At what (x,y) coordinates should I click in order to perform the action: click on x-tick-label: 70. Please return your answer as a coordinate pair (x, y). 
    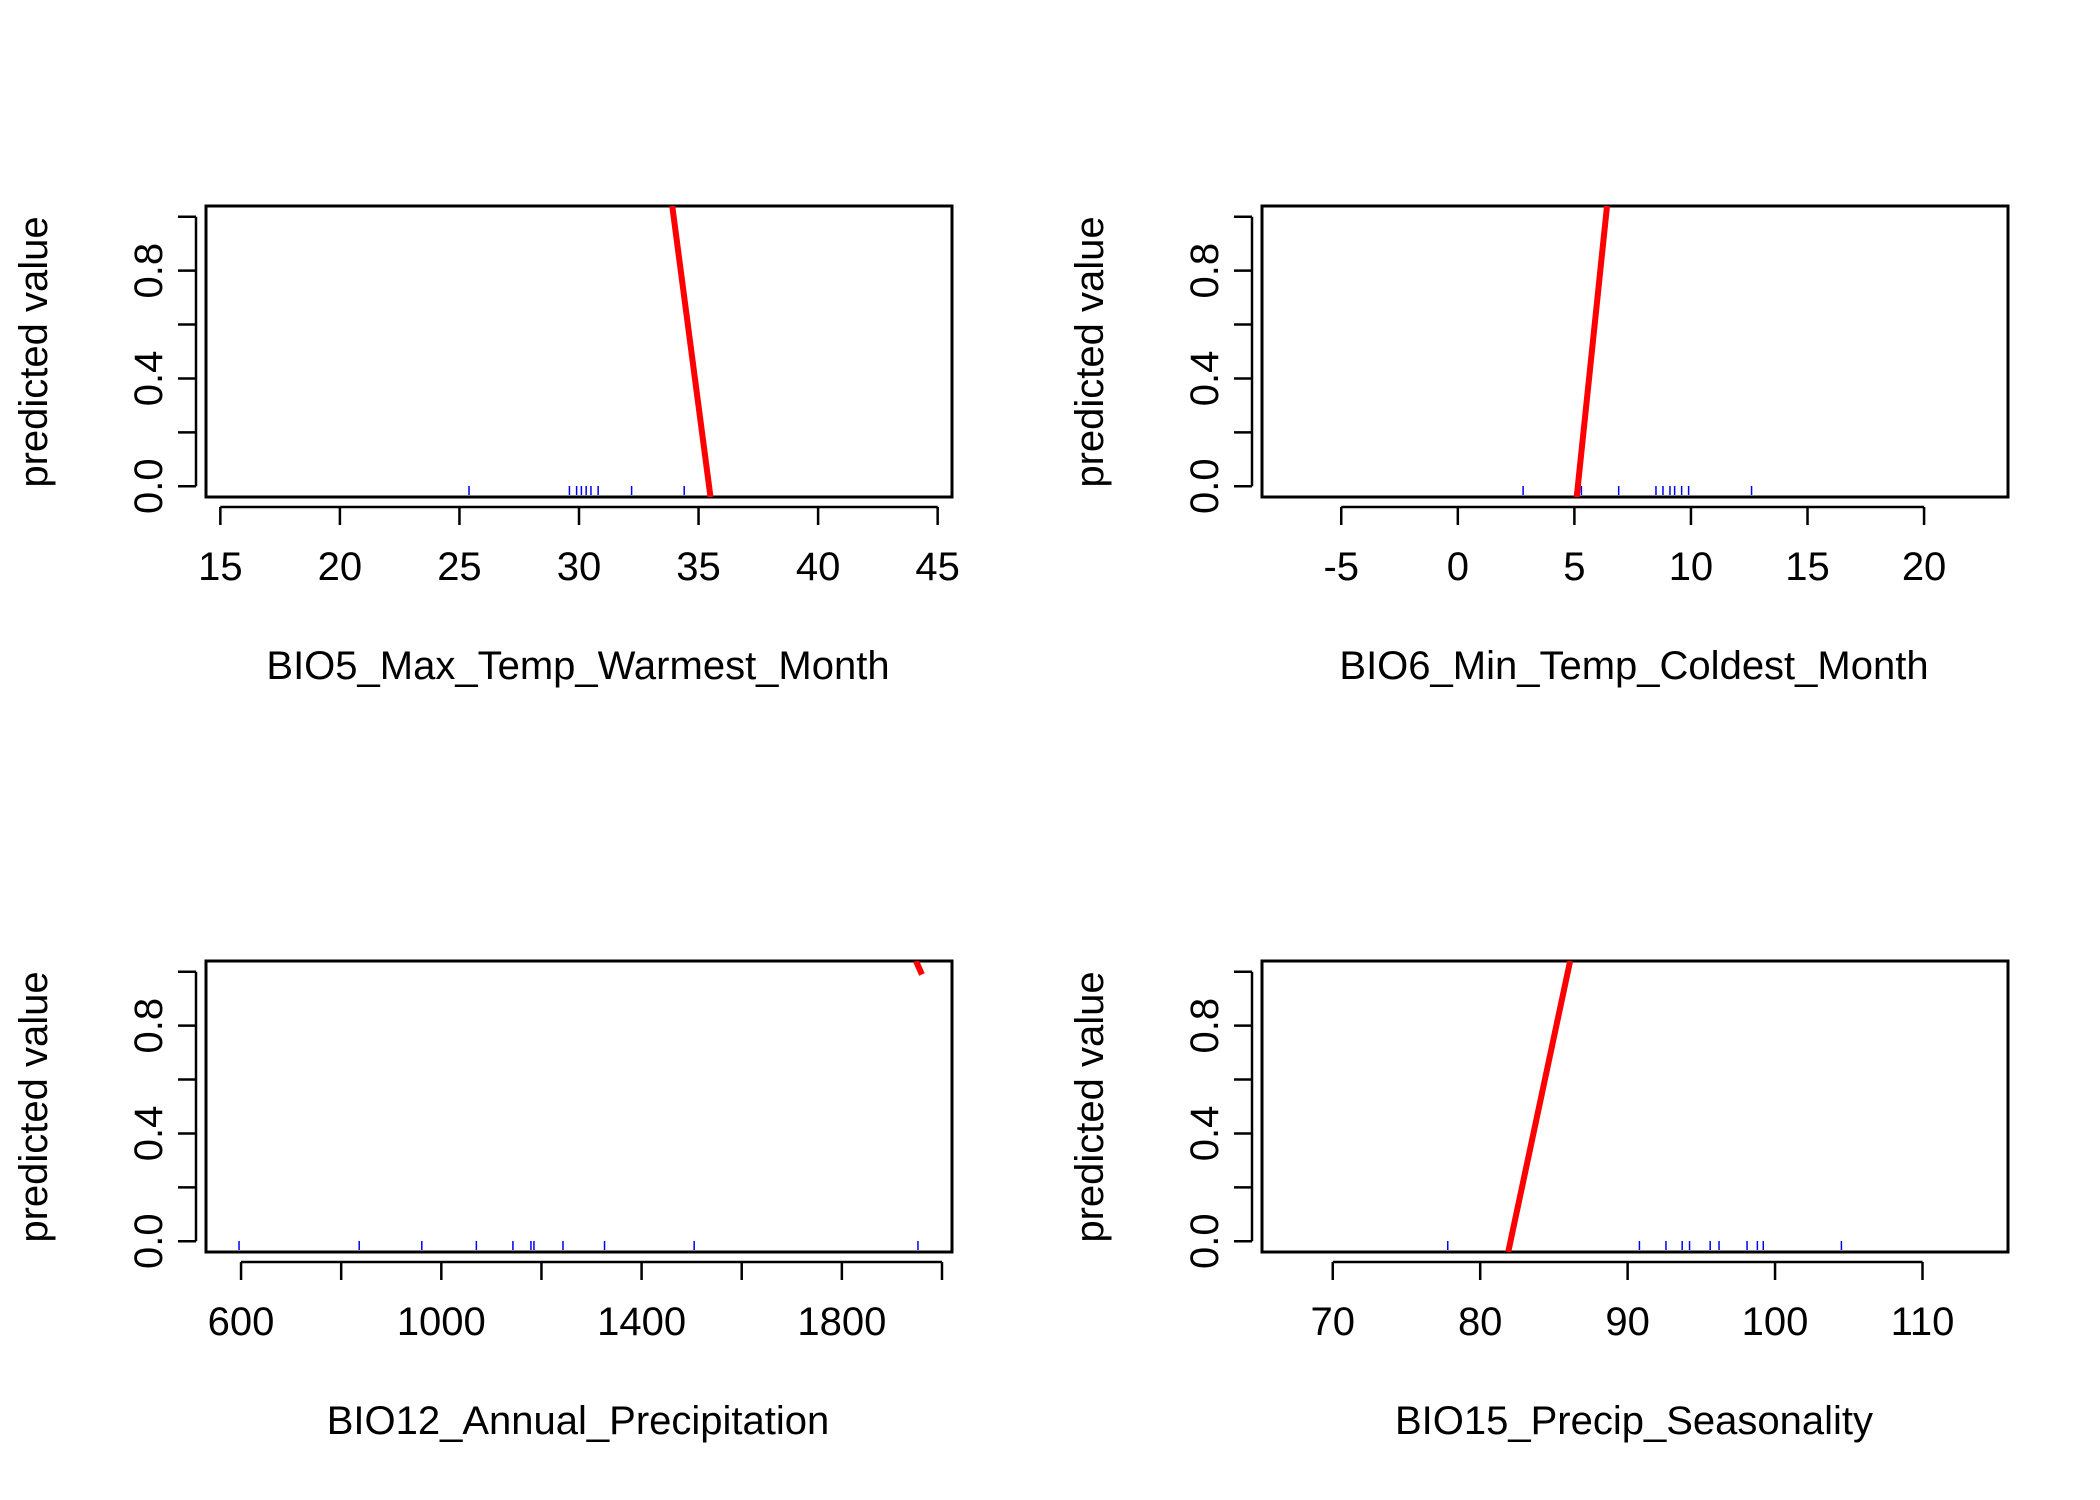
    Looking at the image, I should click on (1333, 1322).